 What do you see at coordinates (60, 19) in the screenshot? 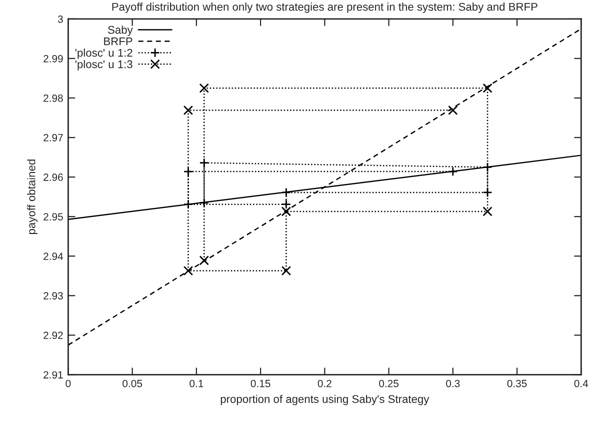
I see `y-tick-label: 3` at bounding box center [60, 19].